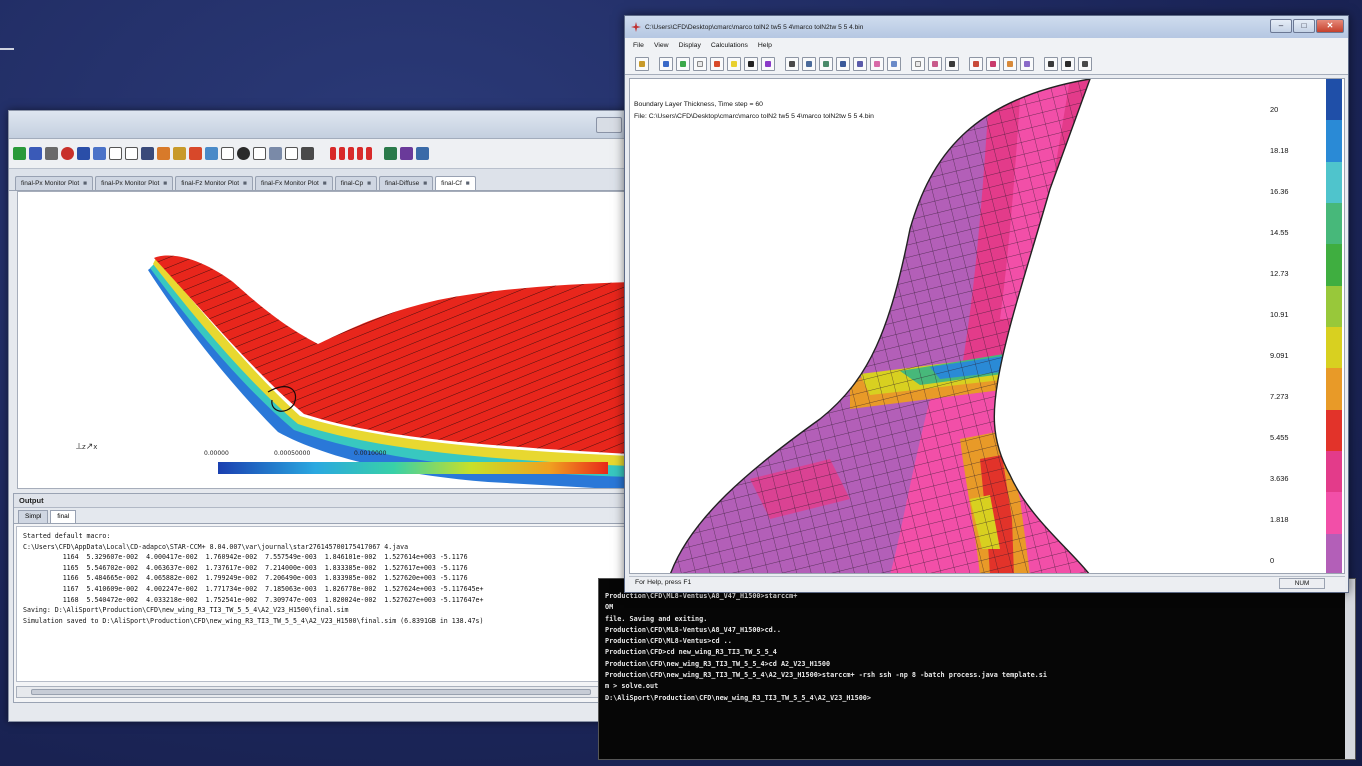 This screenshot has width=1362, height=766. I want to click on run-icon, so click(342, 153).